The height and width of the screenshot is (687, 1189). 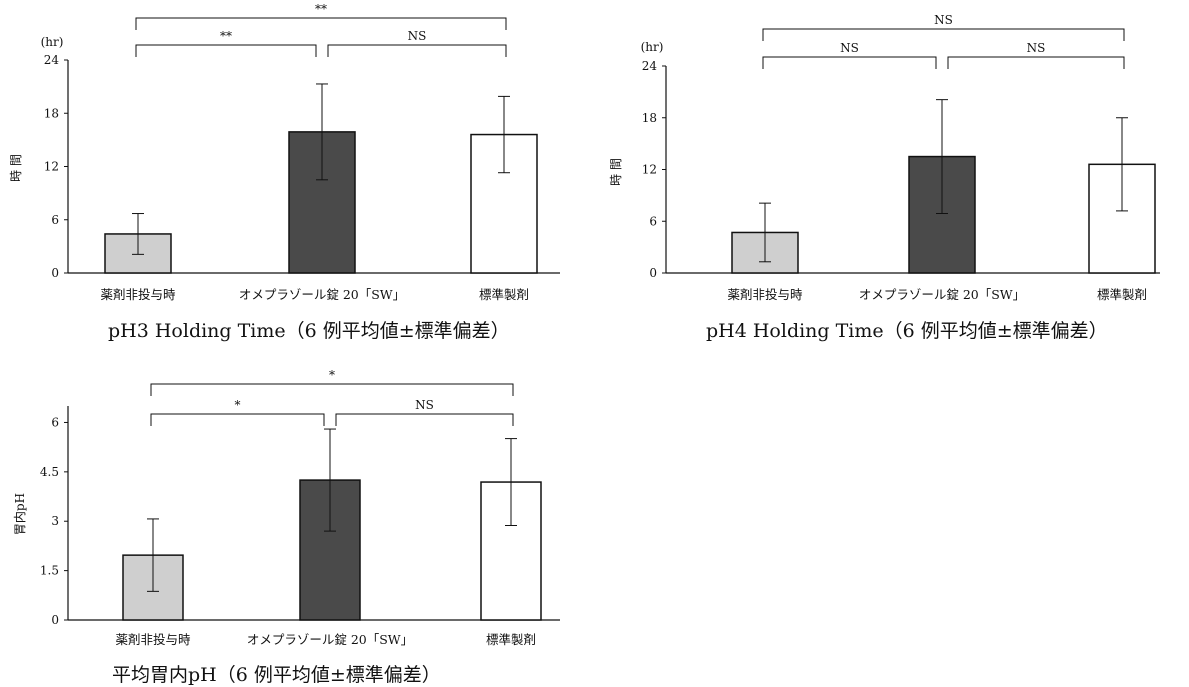 I want to click on chart2-y-tick-label: 3, so click(x=55, y=521).